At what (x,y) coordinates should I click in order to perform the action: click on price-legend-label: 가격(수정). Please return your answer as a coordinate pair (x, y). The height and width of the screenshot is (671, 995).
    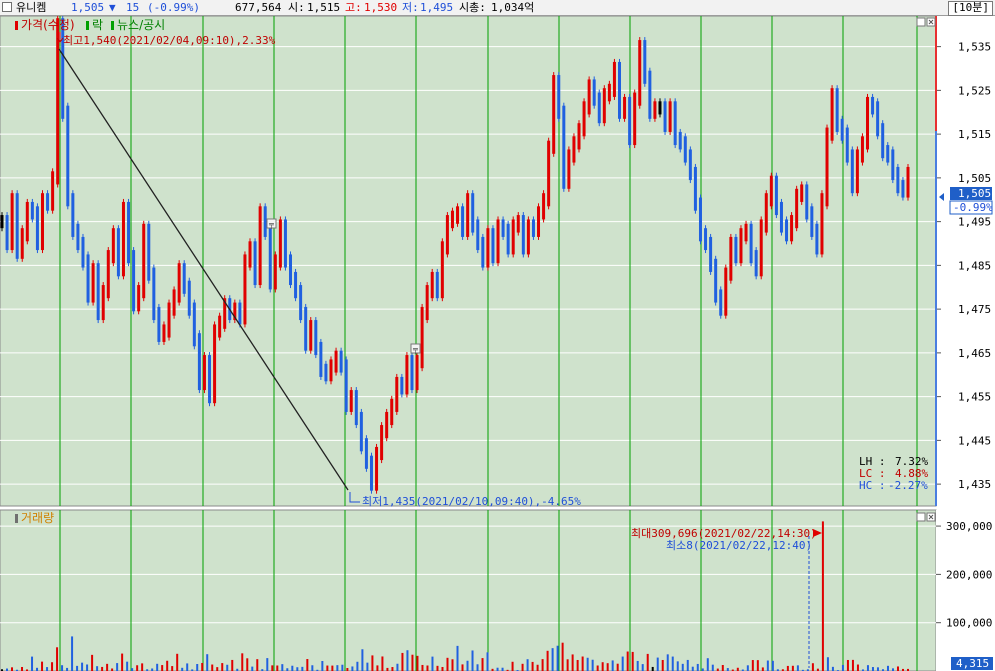
    Looking at the image, I should click on (48, 25).